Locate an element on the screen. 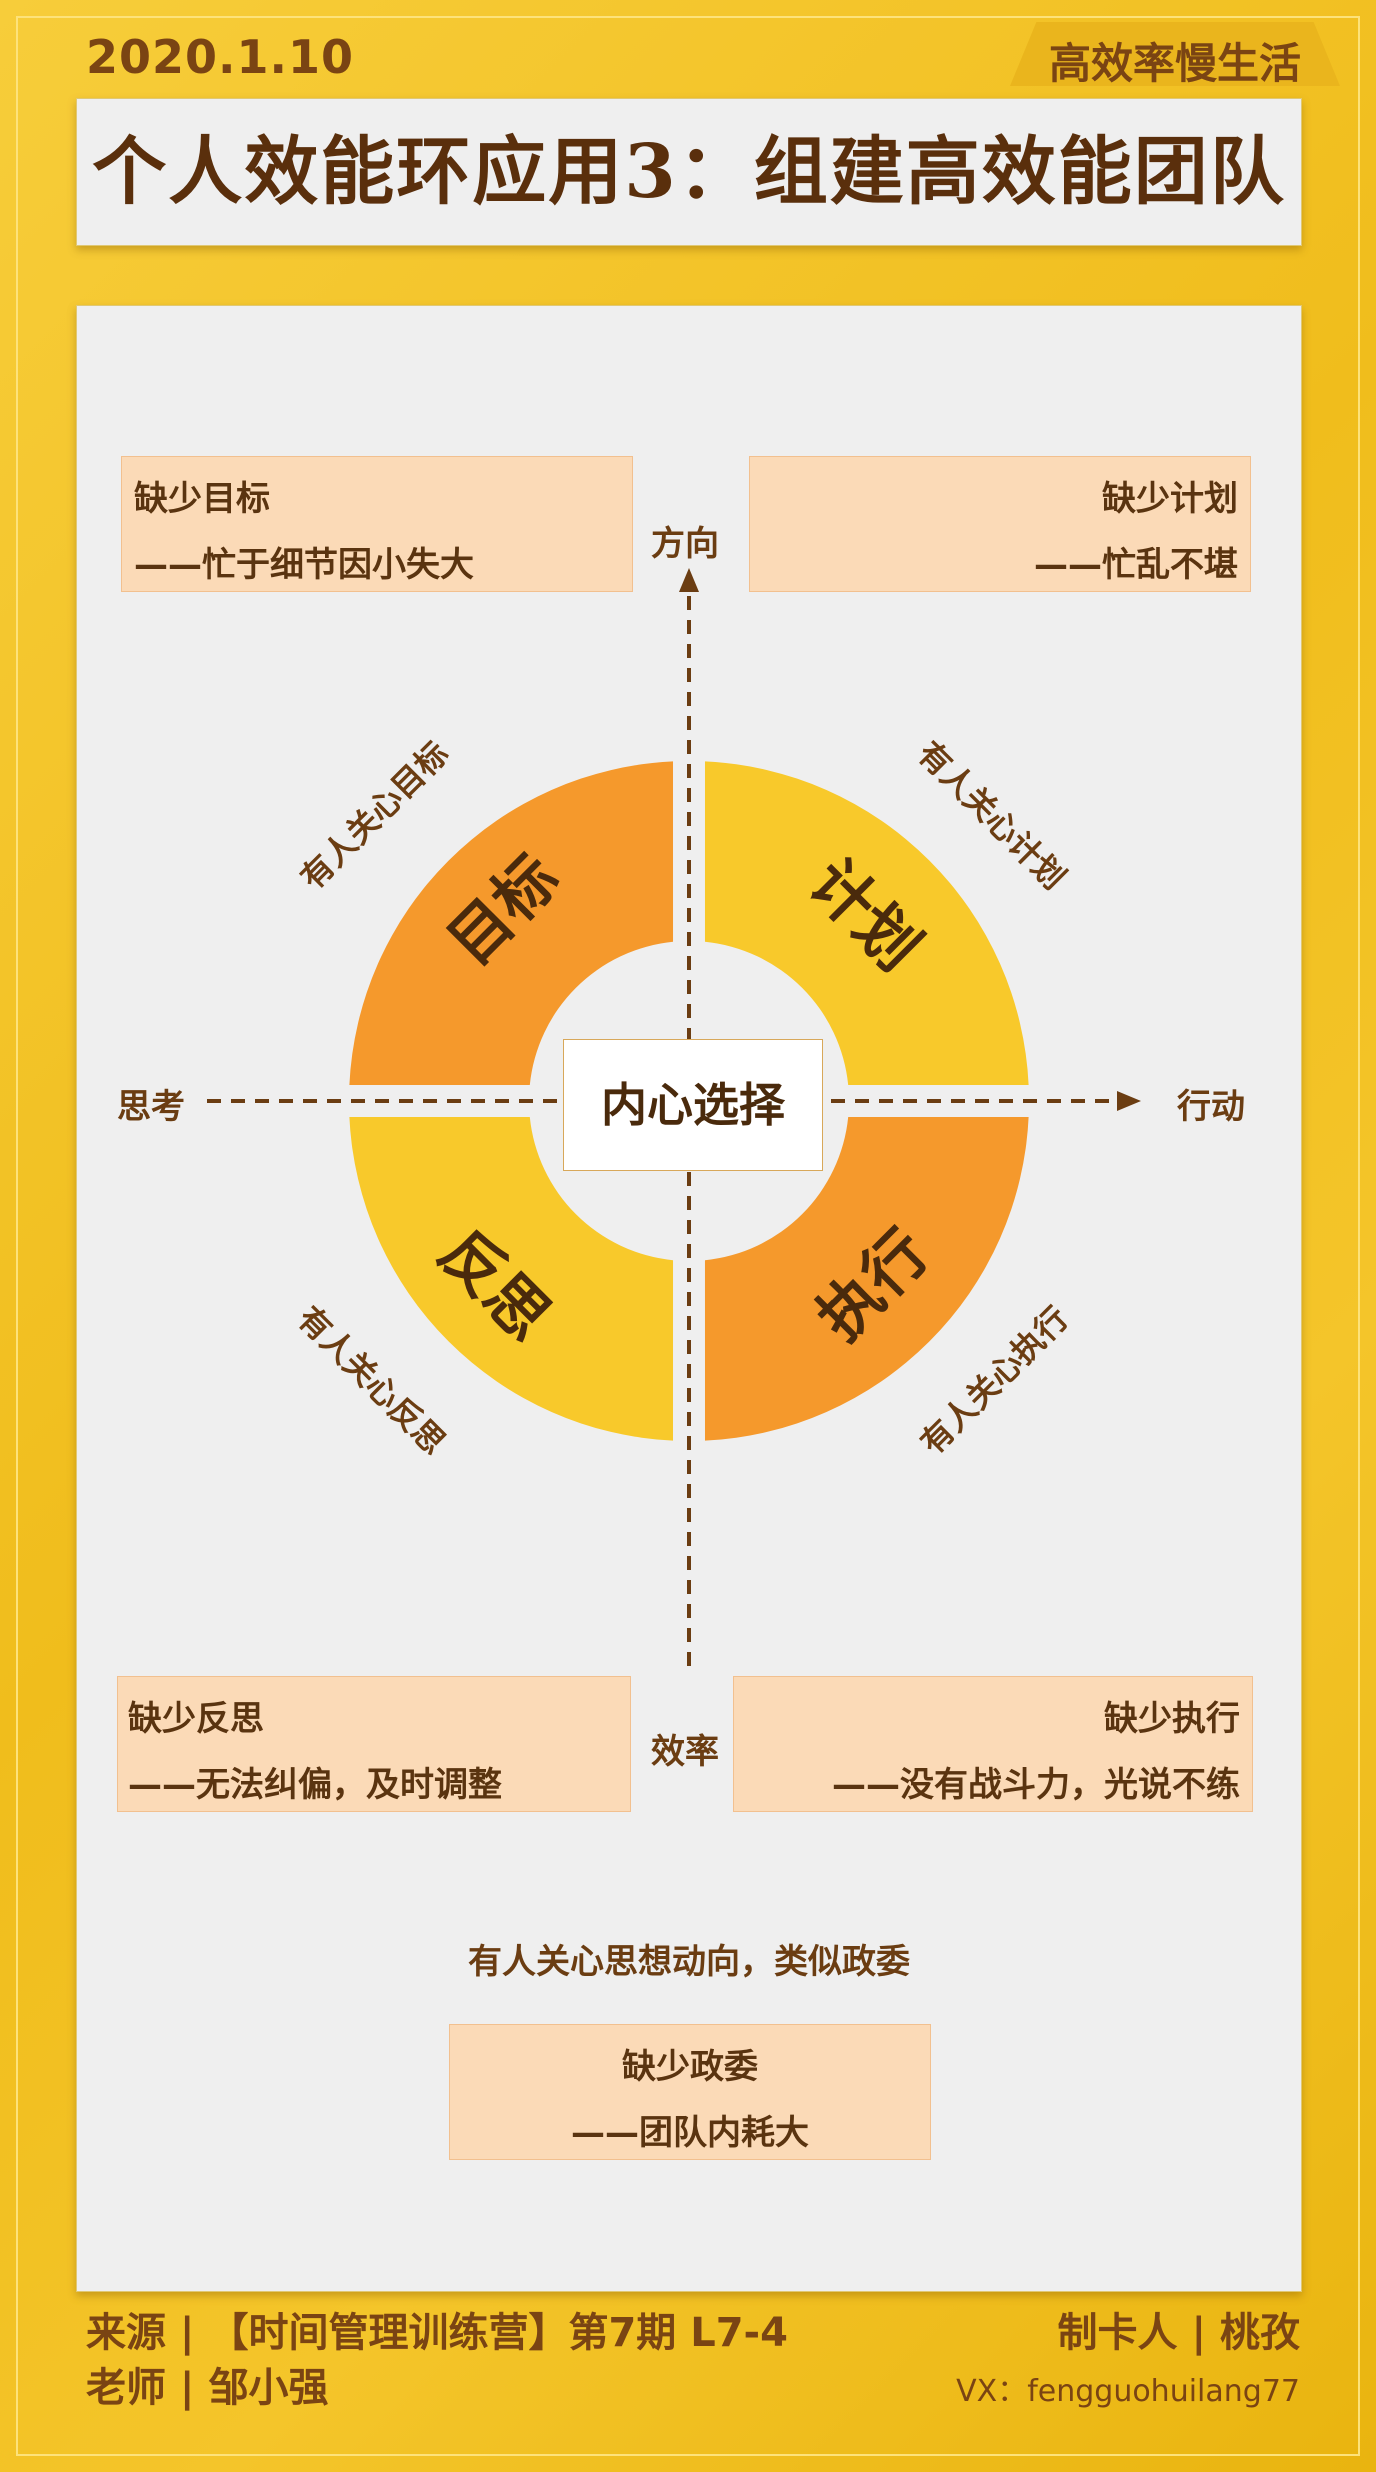  axis-label-left: 思考 is located at coordinates (151, 1107).